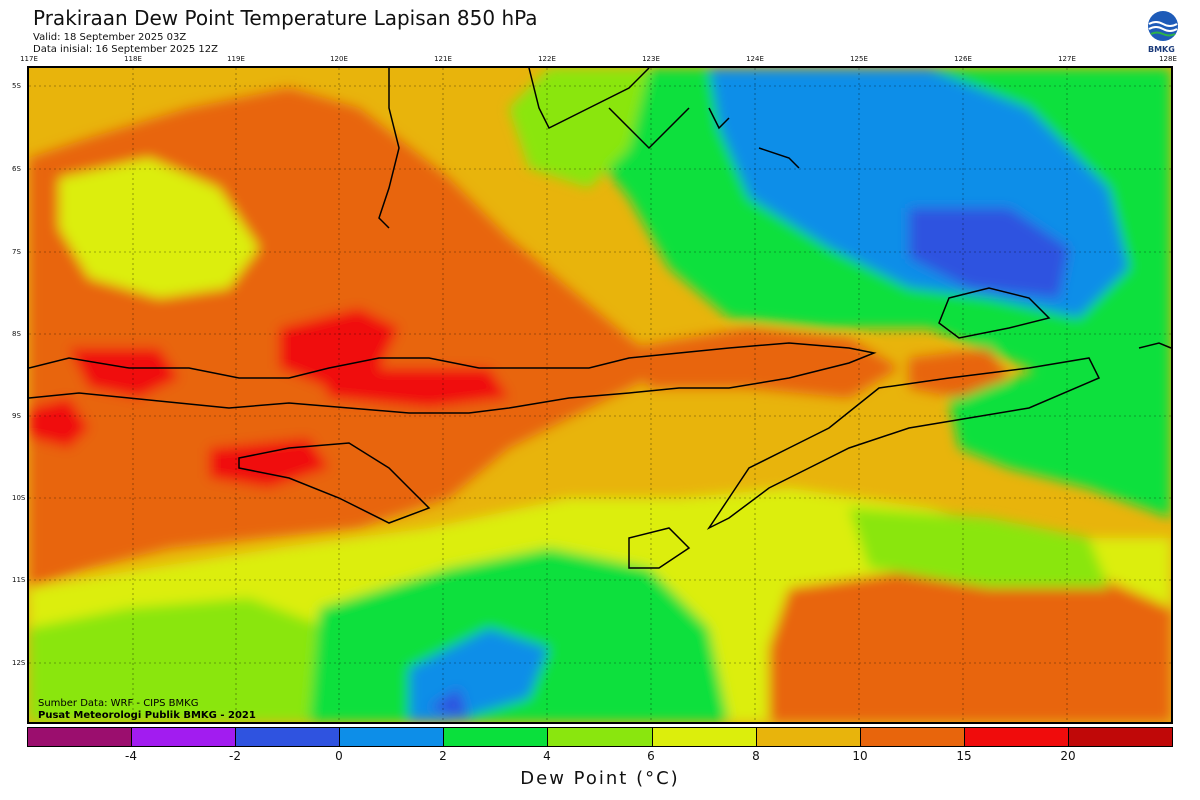 The height and width of the screenshot is (800, 1200). I want to click on lon-label: 128E, so click(1168, 59).